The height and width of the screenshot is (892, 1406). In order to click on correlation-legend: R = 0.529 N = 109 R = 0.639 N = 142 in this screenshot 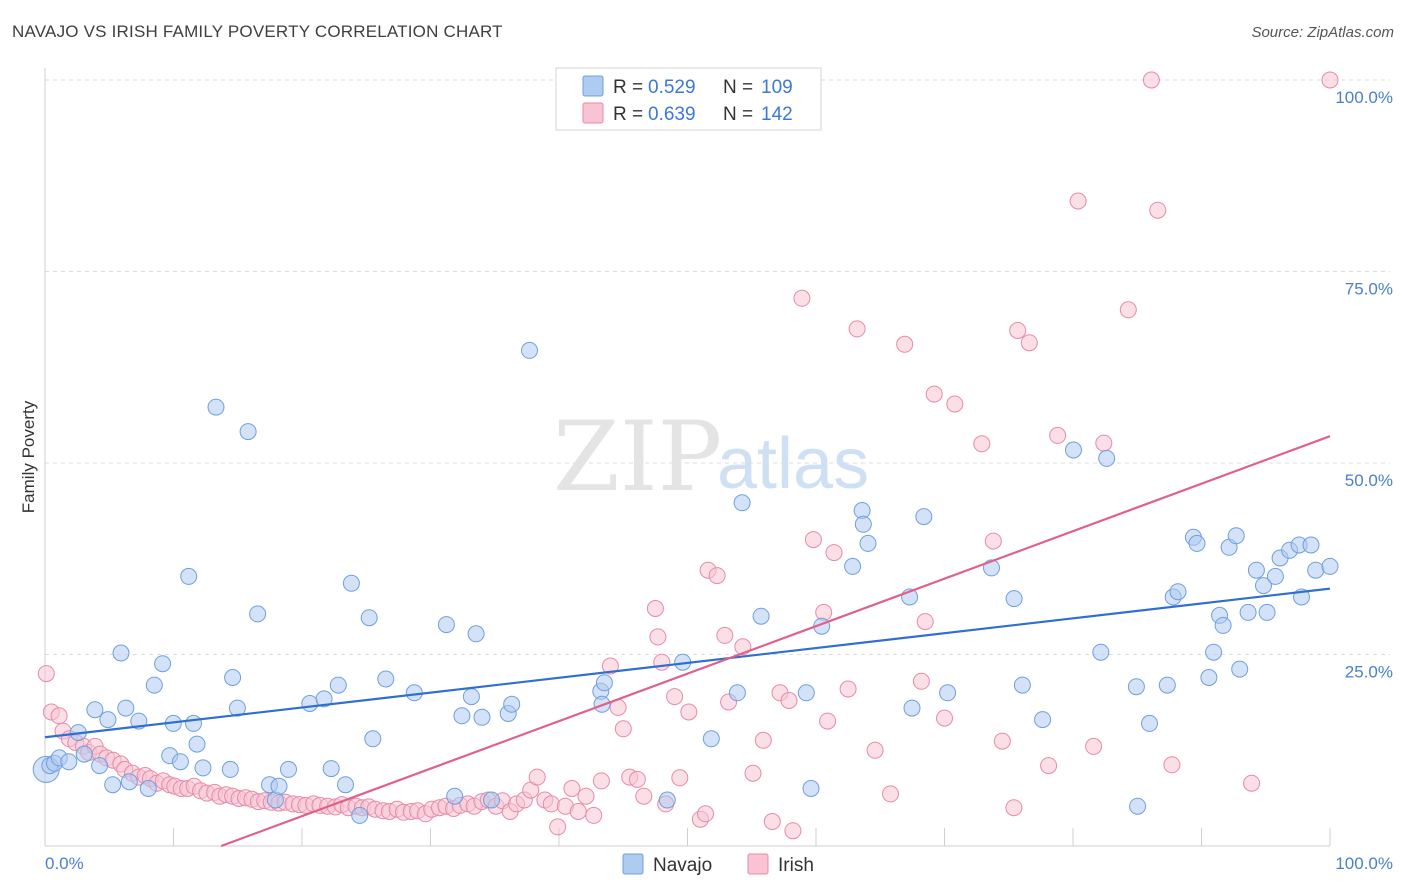, I will do `click(688, 99)`.